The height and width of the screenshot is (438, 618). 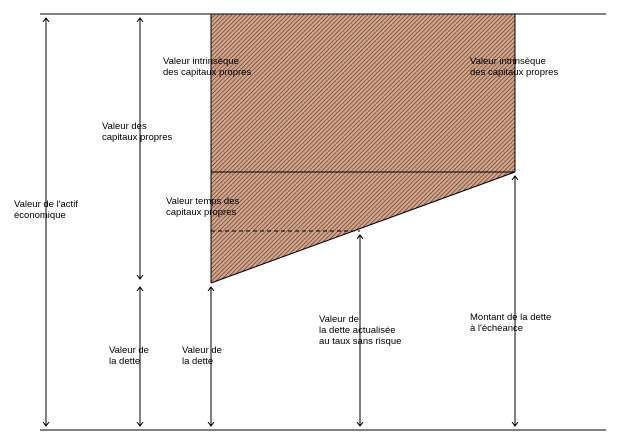 What do you see at coordinates (46, 210) in the screenshot?
I see `asset-value-label: Valeur de l'actif économique` at bounding box center [46, 210].